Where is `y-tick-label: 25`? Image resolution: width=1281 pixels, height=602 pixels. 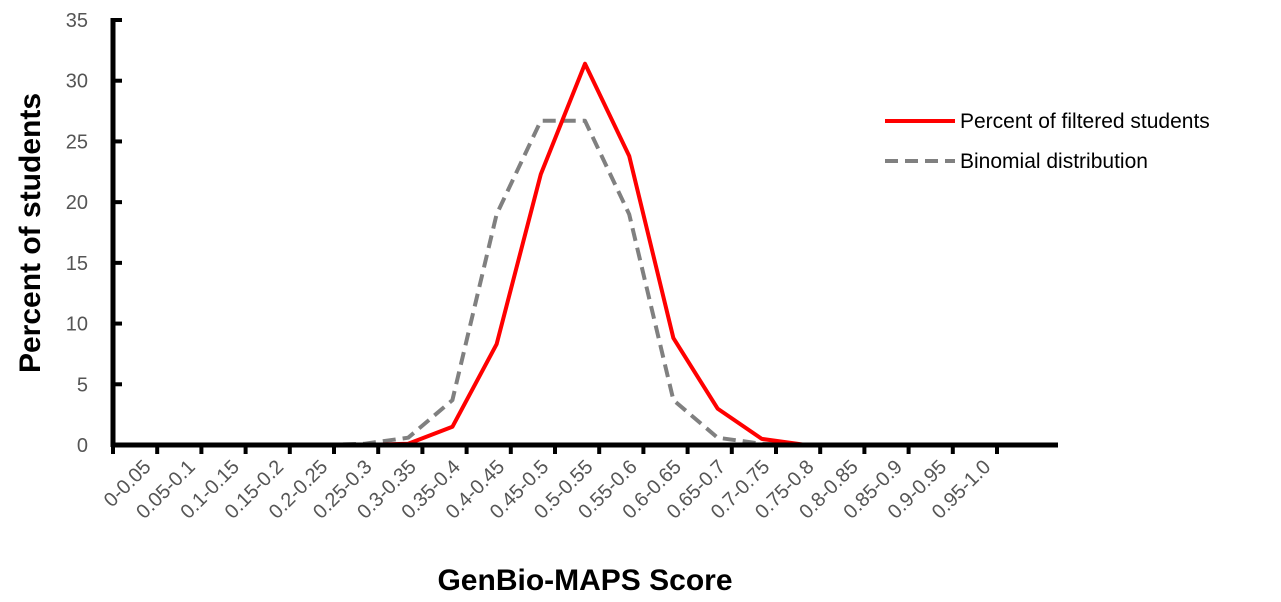
y-tick-label: 25 is located at coordinates (77, 142).